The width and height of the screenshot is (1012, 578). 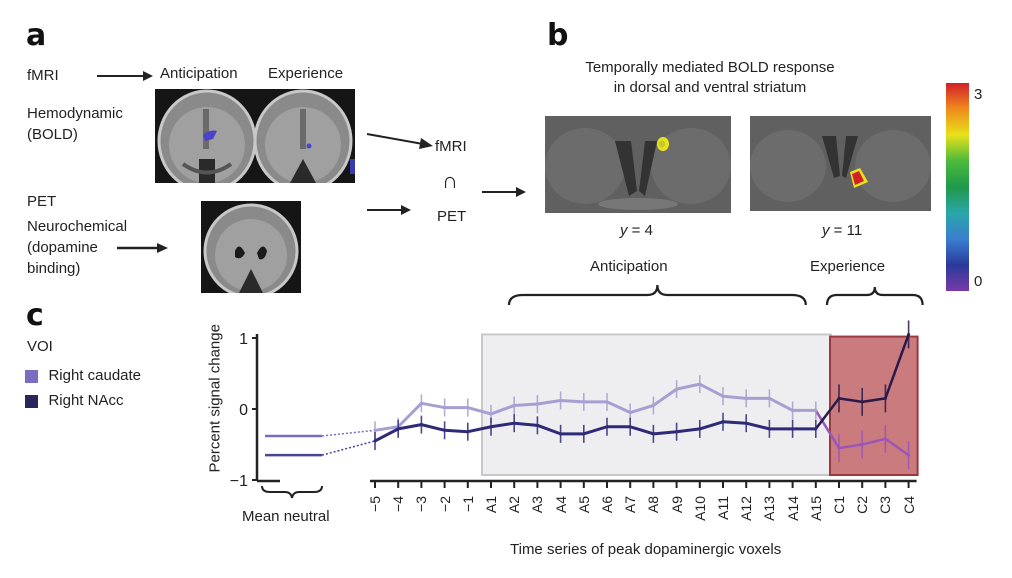 I want to click on x-tick-label: A10, so click(x=699, y=508).